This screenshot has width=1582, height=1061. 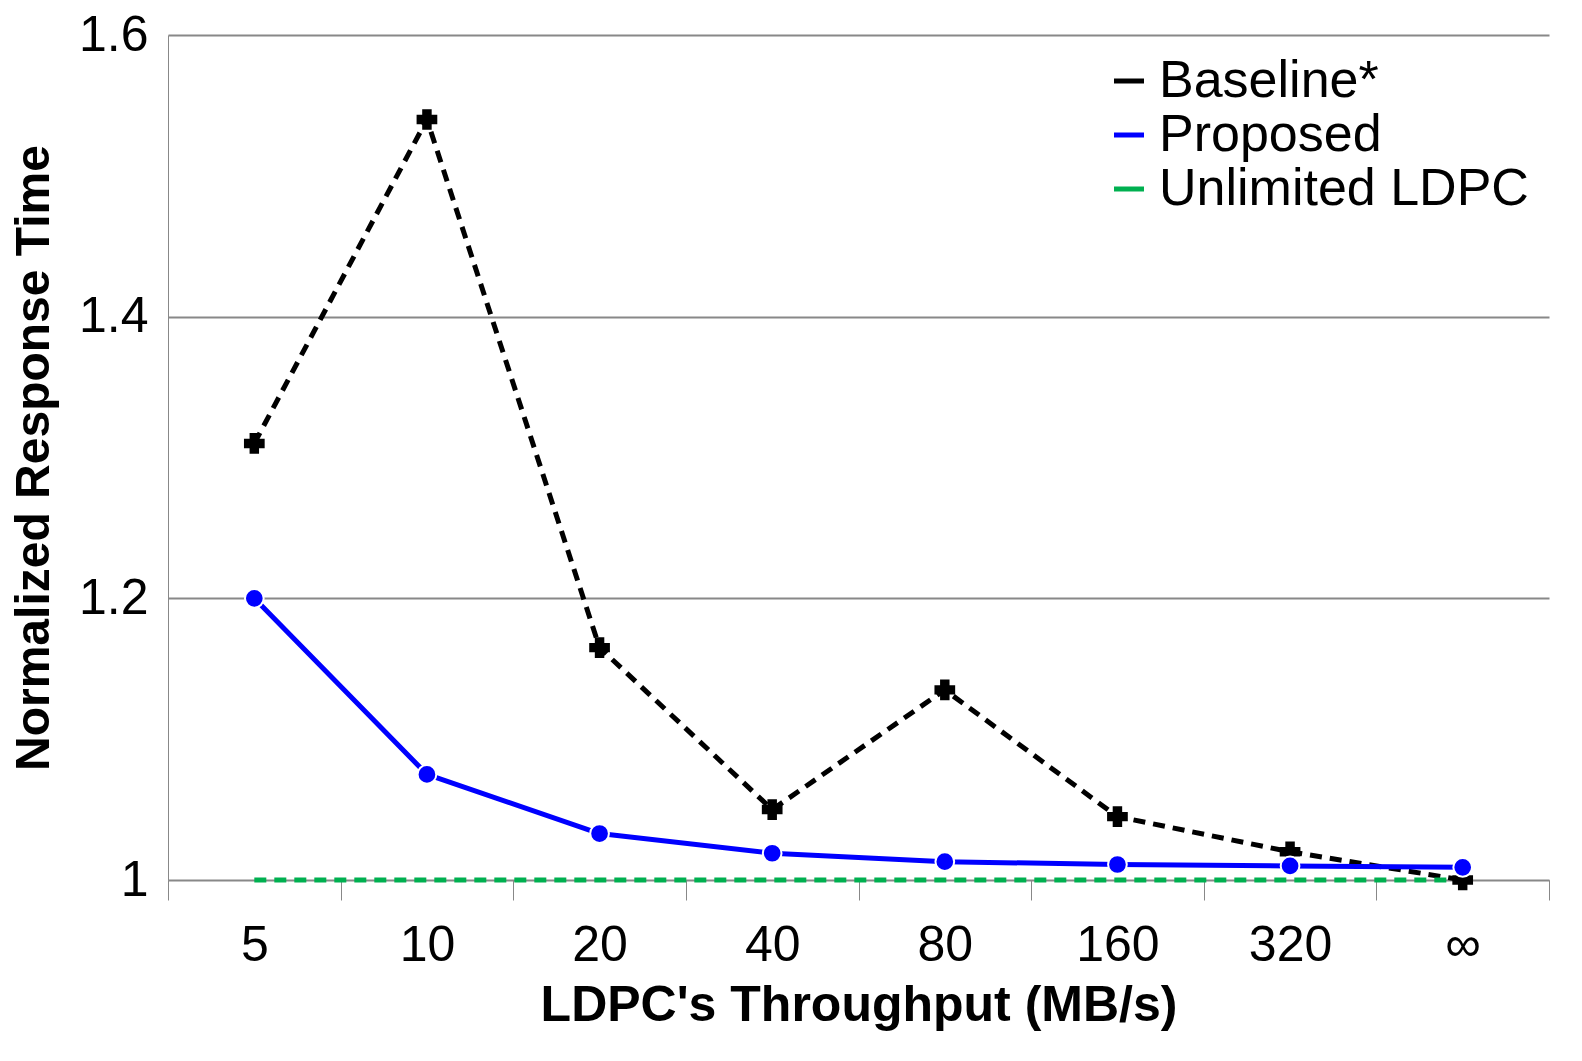 What do you see at coordinates (945, 943) in the screenshot?
I see `x-tick-label: 80` at bounding box center [945, 943].